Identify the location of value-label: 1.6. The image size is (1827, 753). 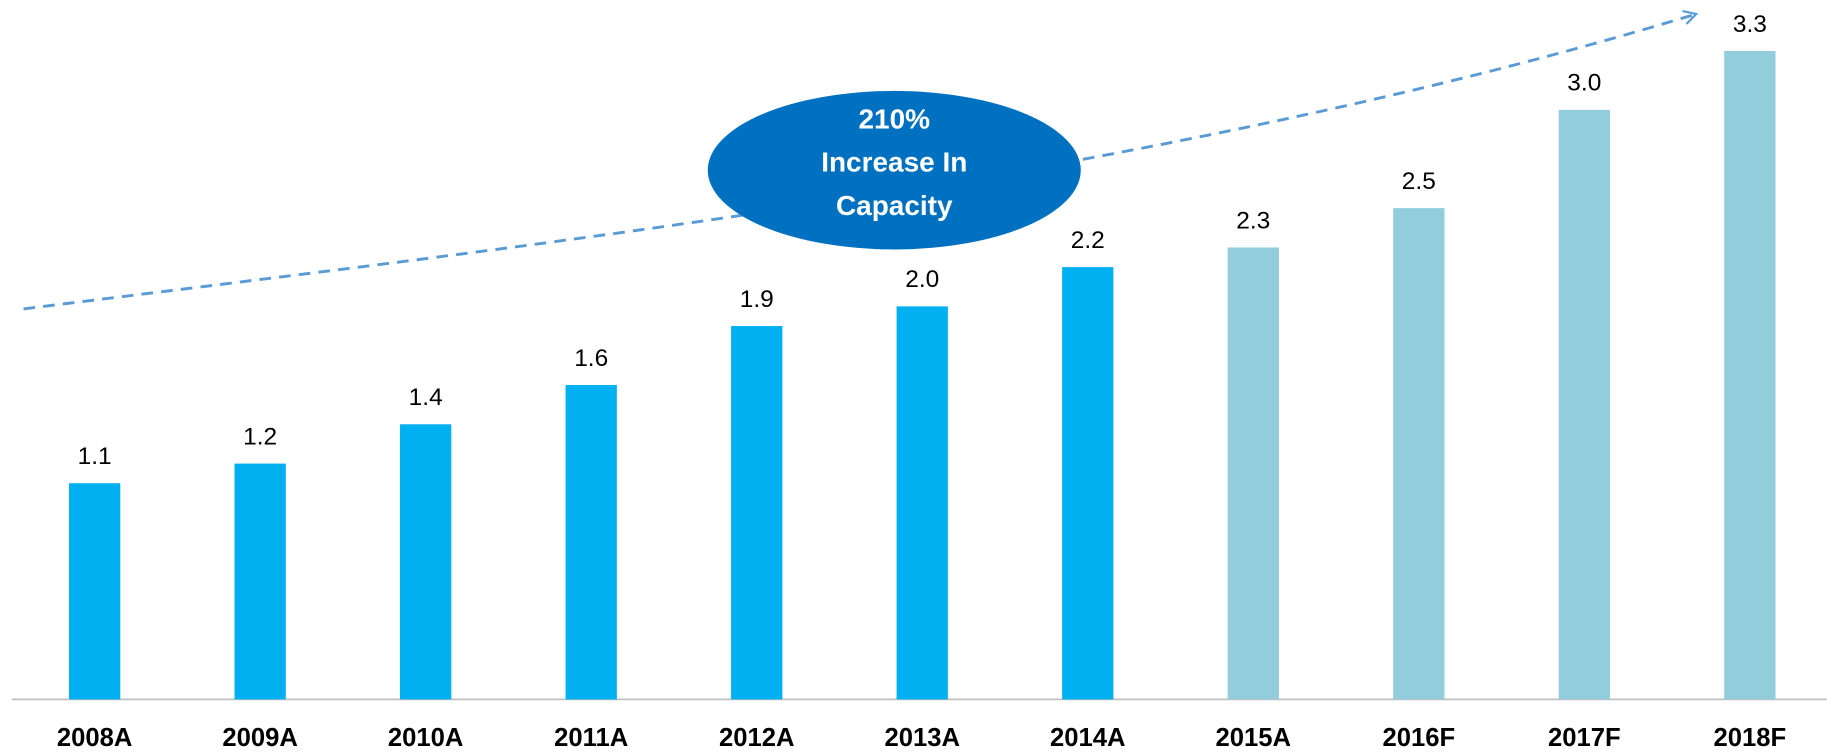
(591, 358).